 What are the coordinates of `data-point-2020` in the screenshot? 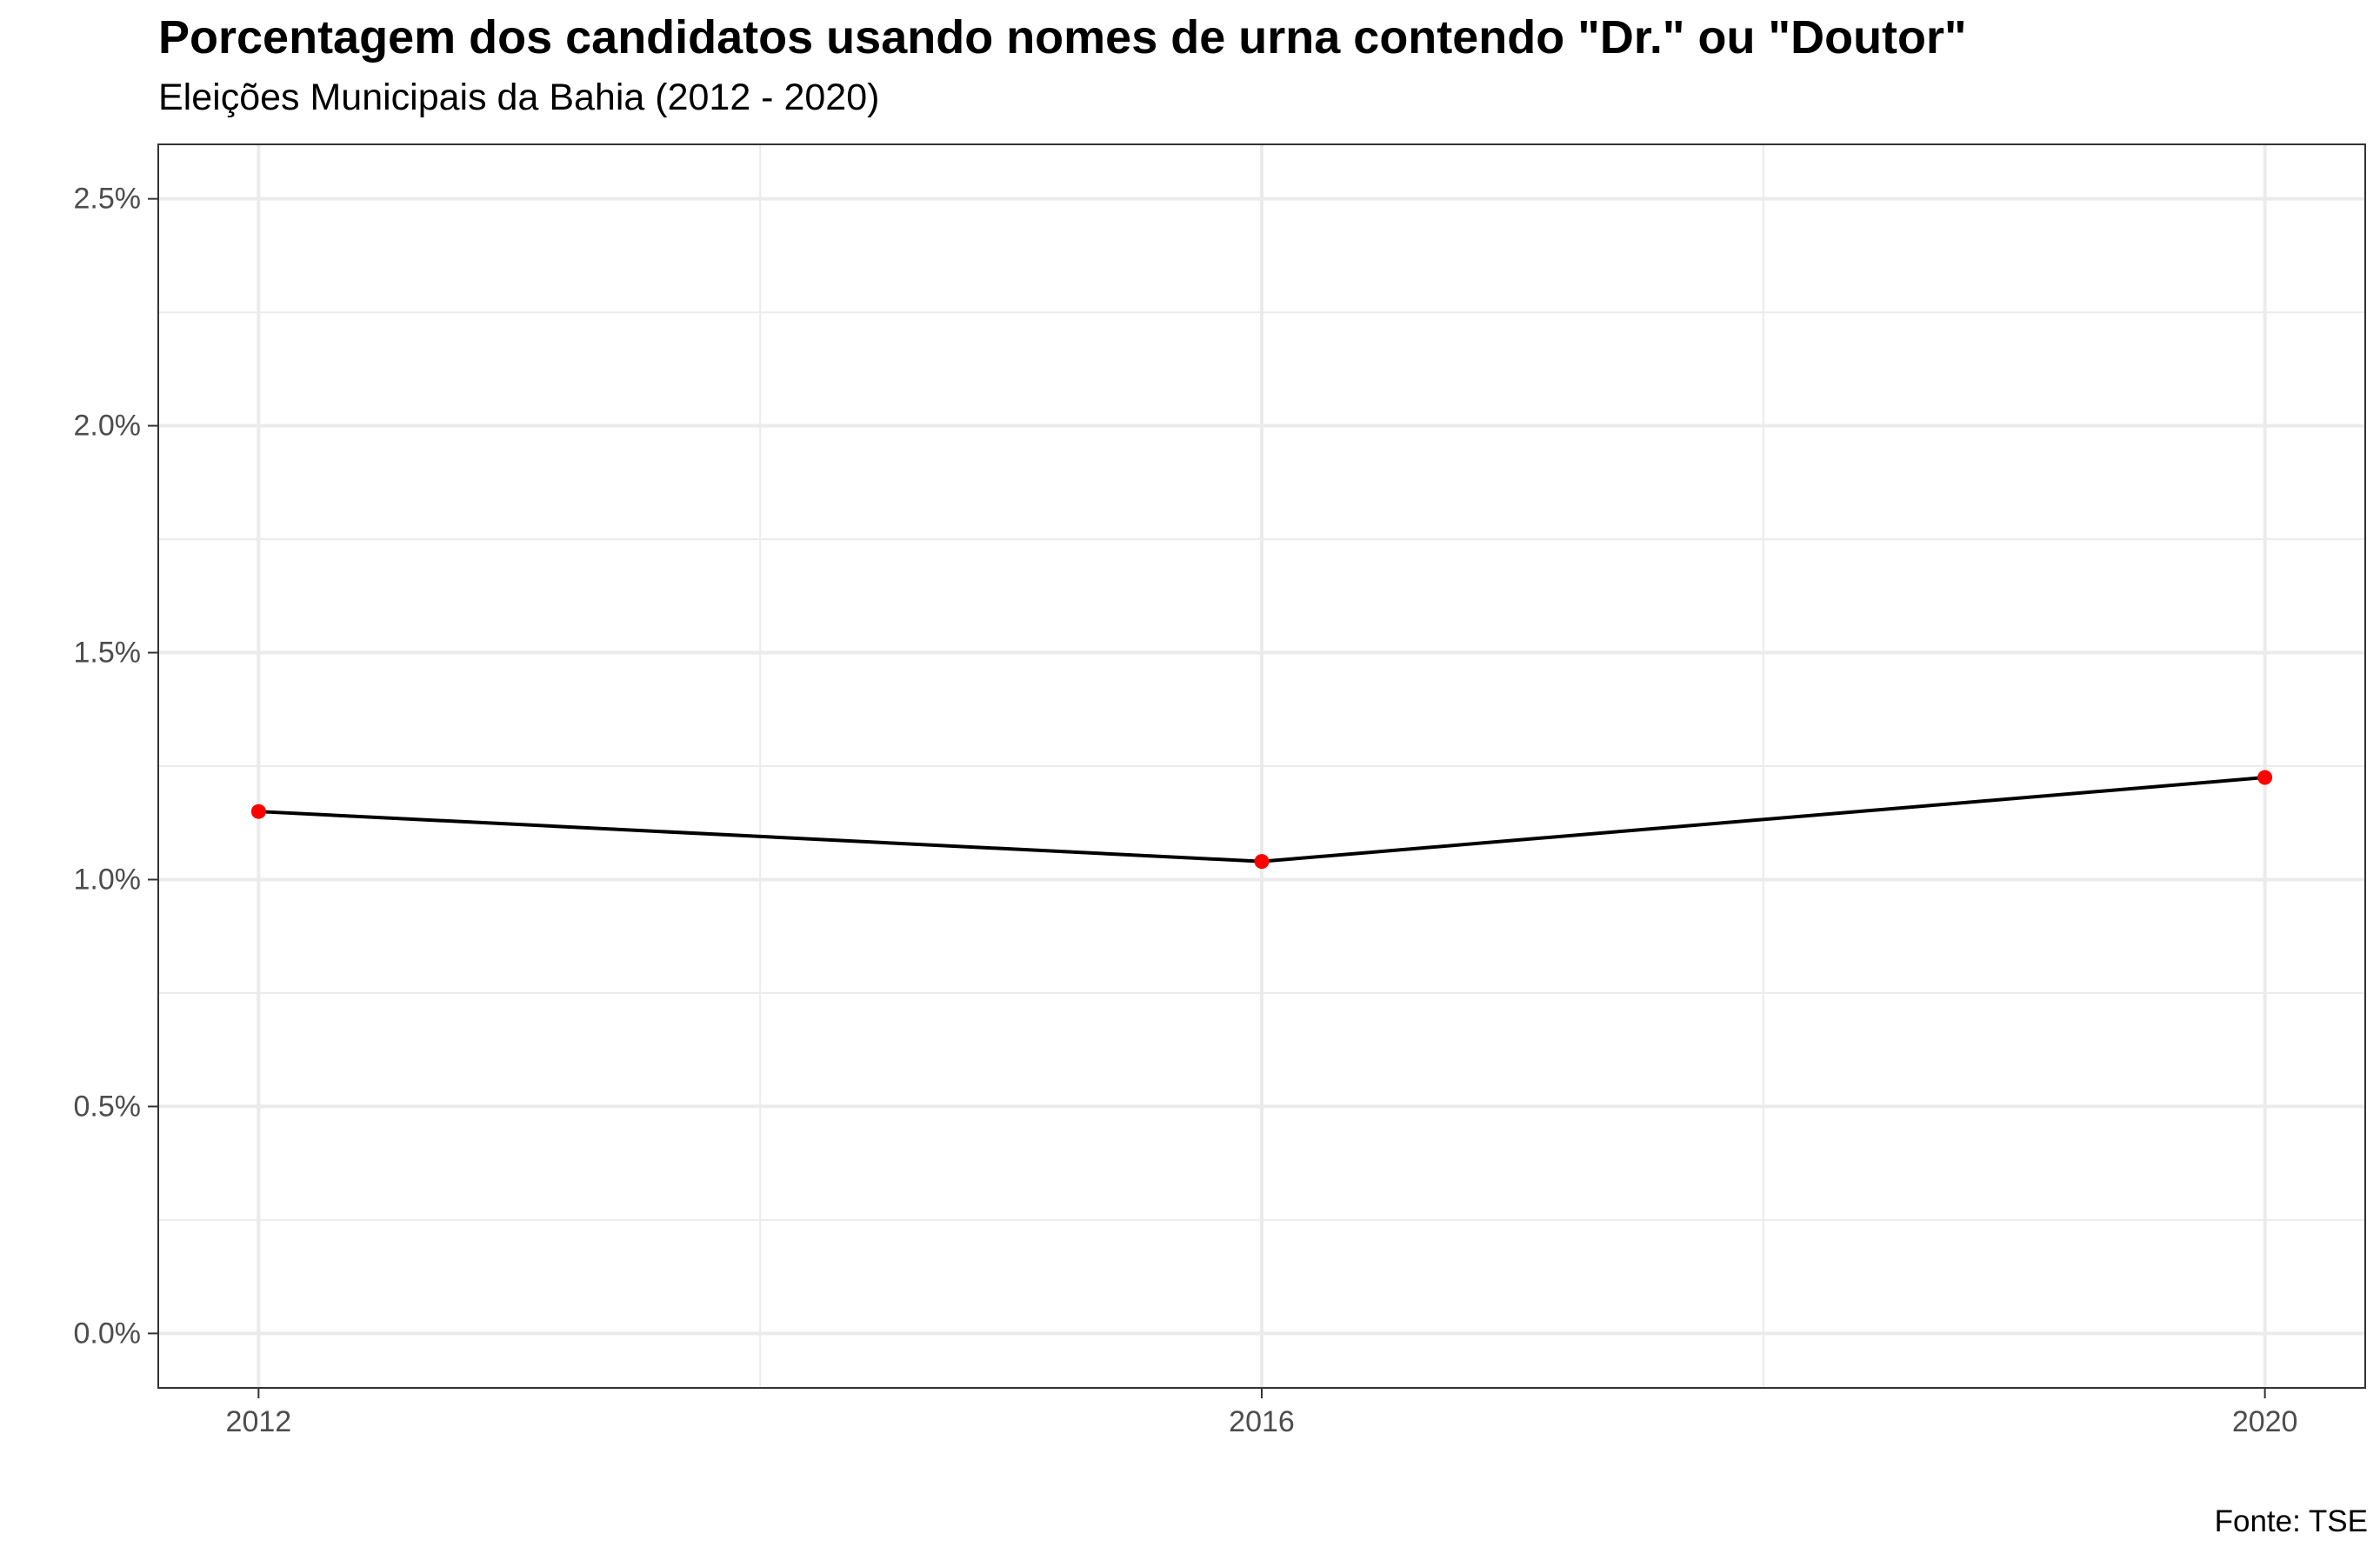 It's located at (2265, 777).